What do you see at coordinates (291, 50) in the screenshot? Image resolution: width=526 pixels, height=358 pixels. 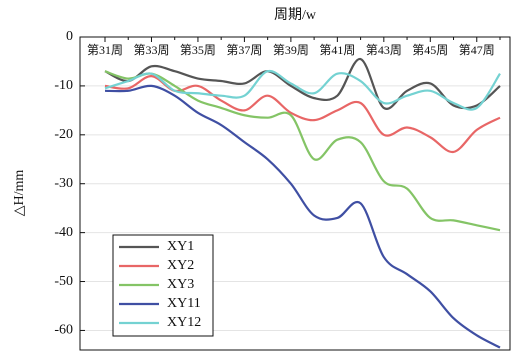 I see `x-tick-label: 第39周` at bounding box center [291, 50].